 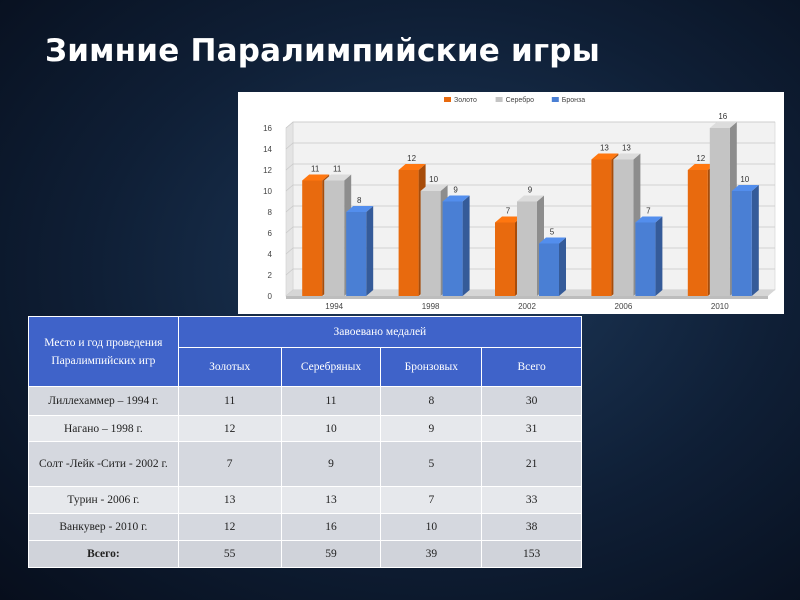 What do you see at coordinates (720, 306) in the screenshot?
I see `x-tick-label: 2010` at bounding box center [720, 306].